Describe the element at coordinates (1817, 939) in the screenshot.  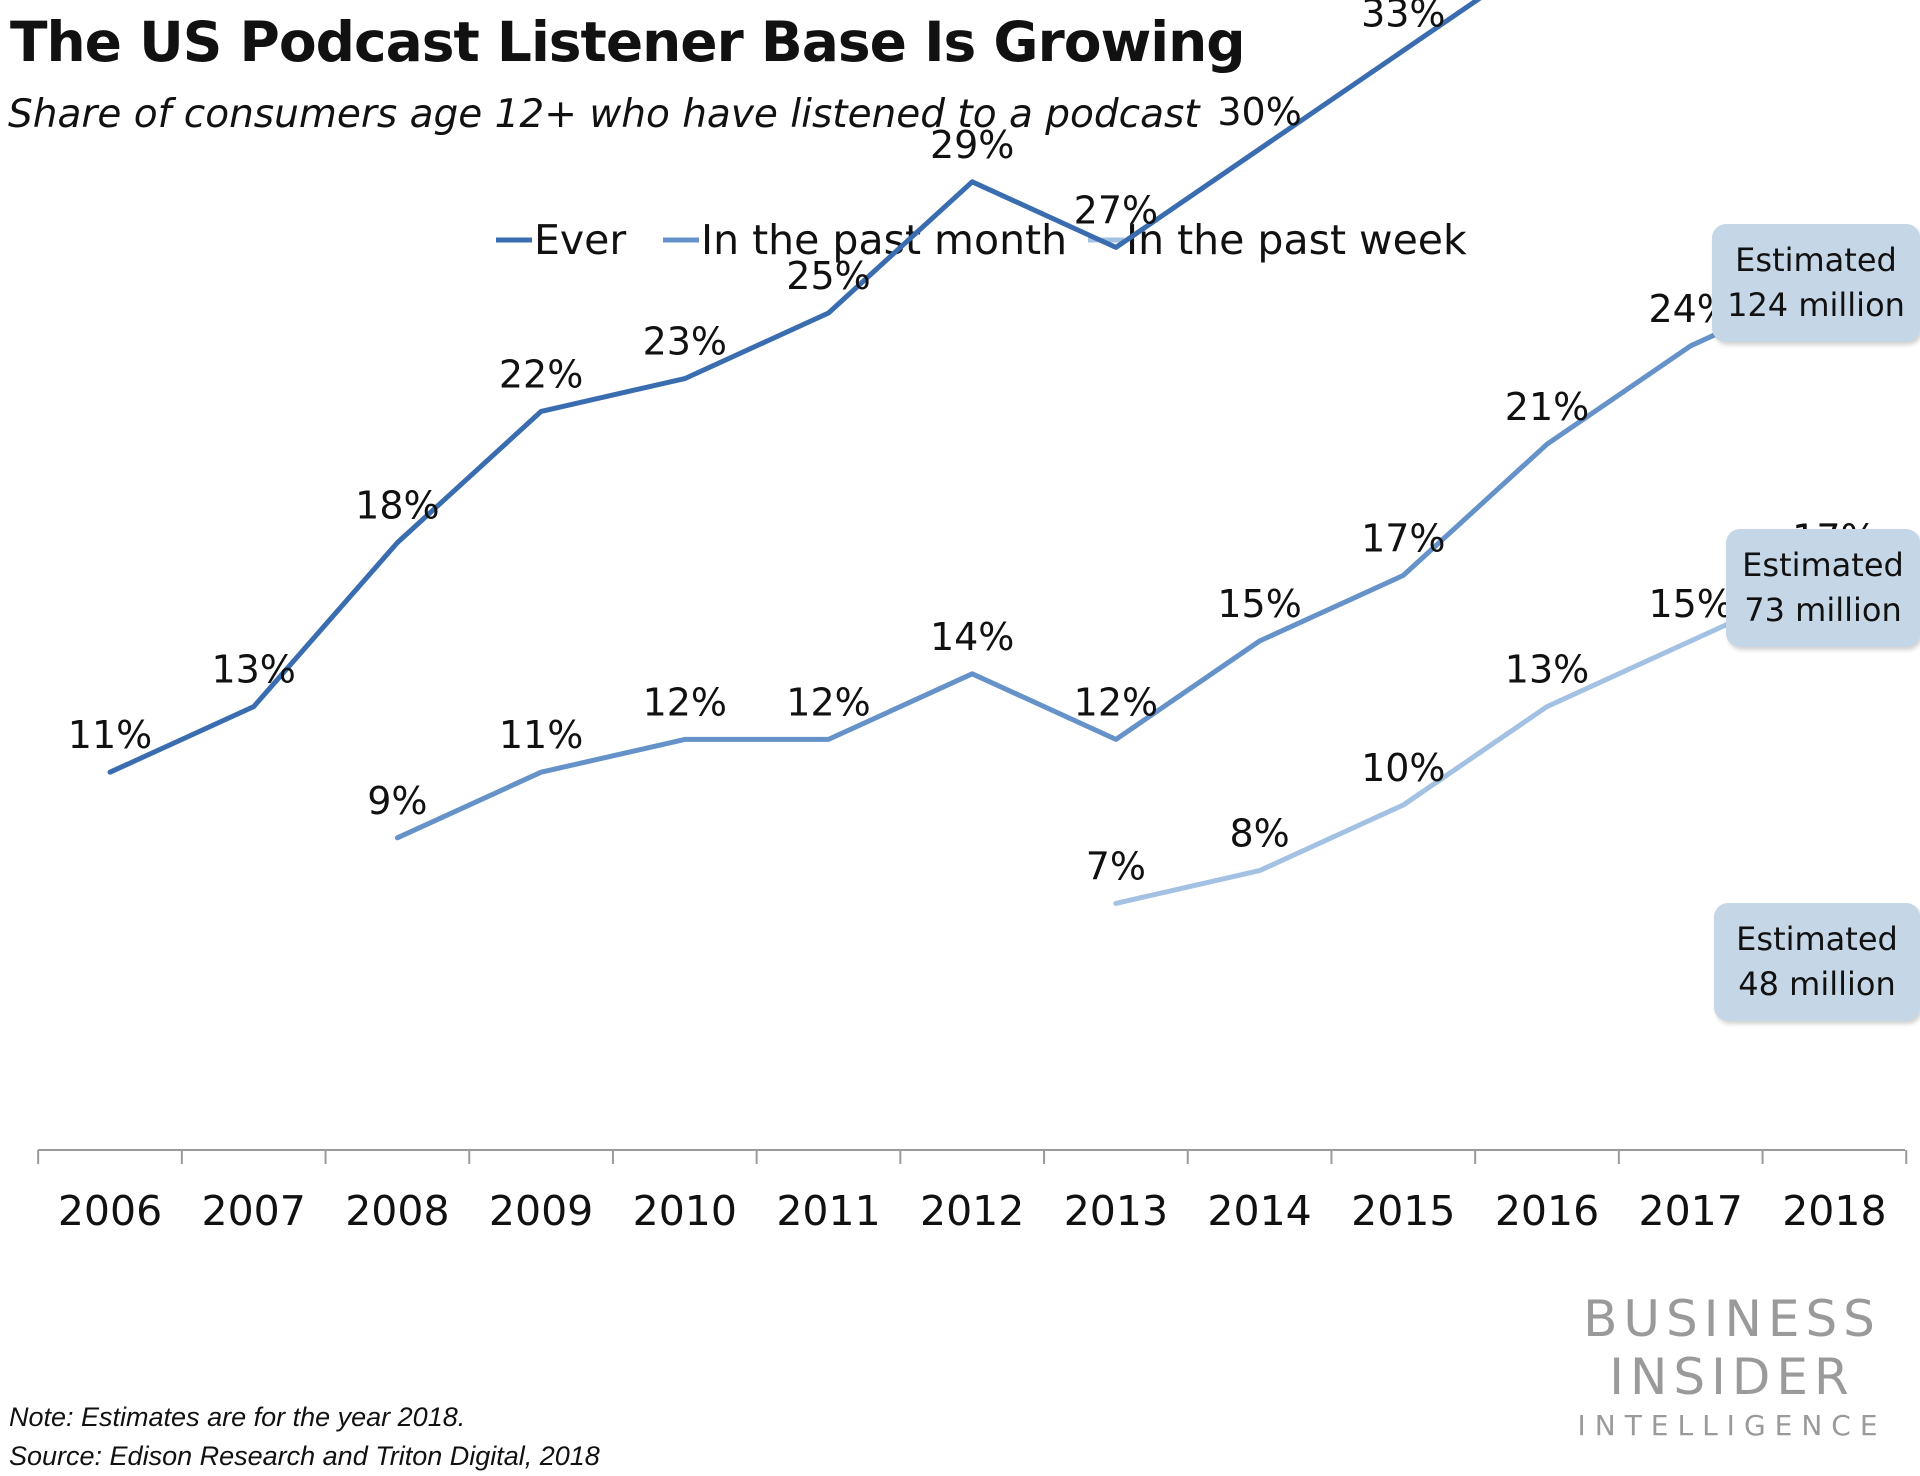
I see `annotation-week-line1: Estimated` at that location.